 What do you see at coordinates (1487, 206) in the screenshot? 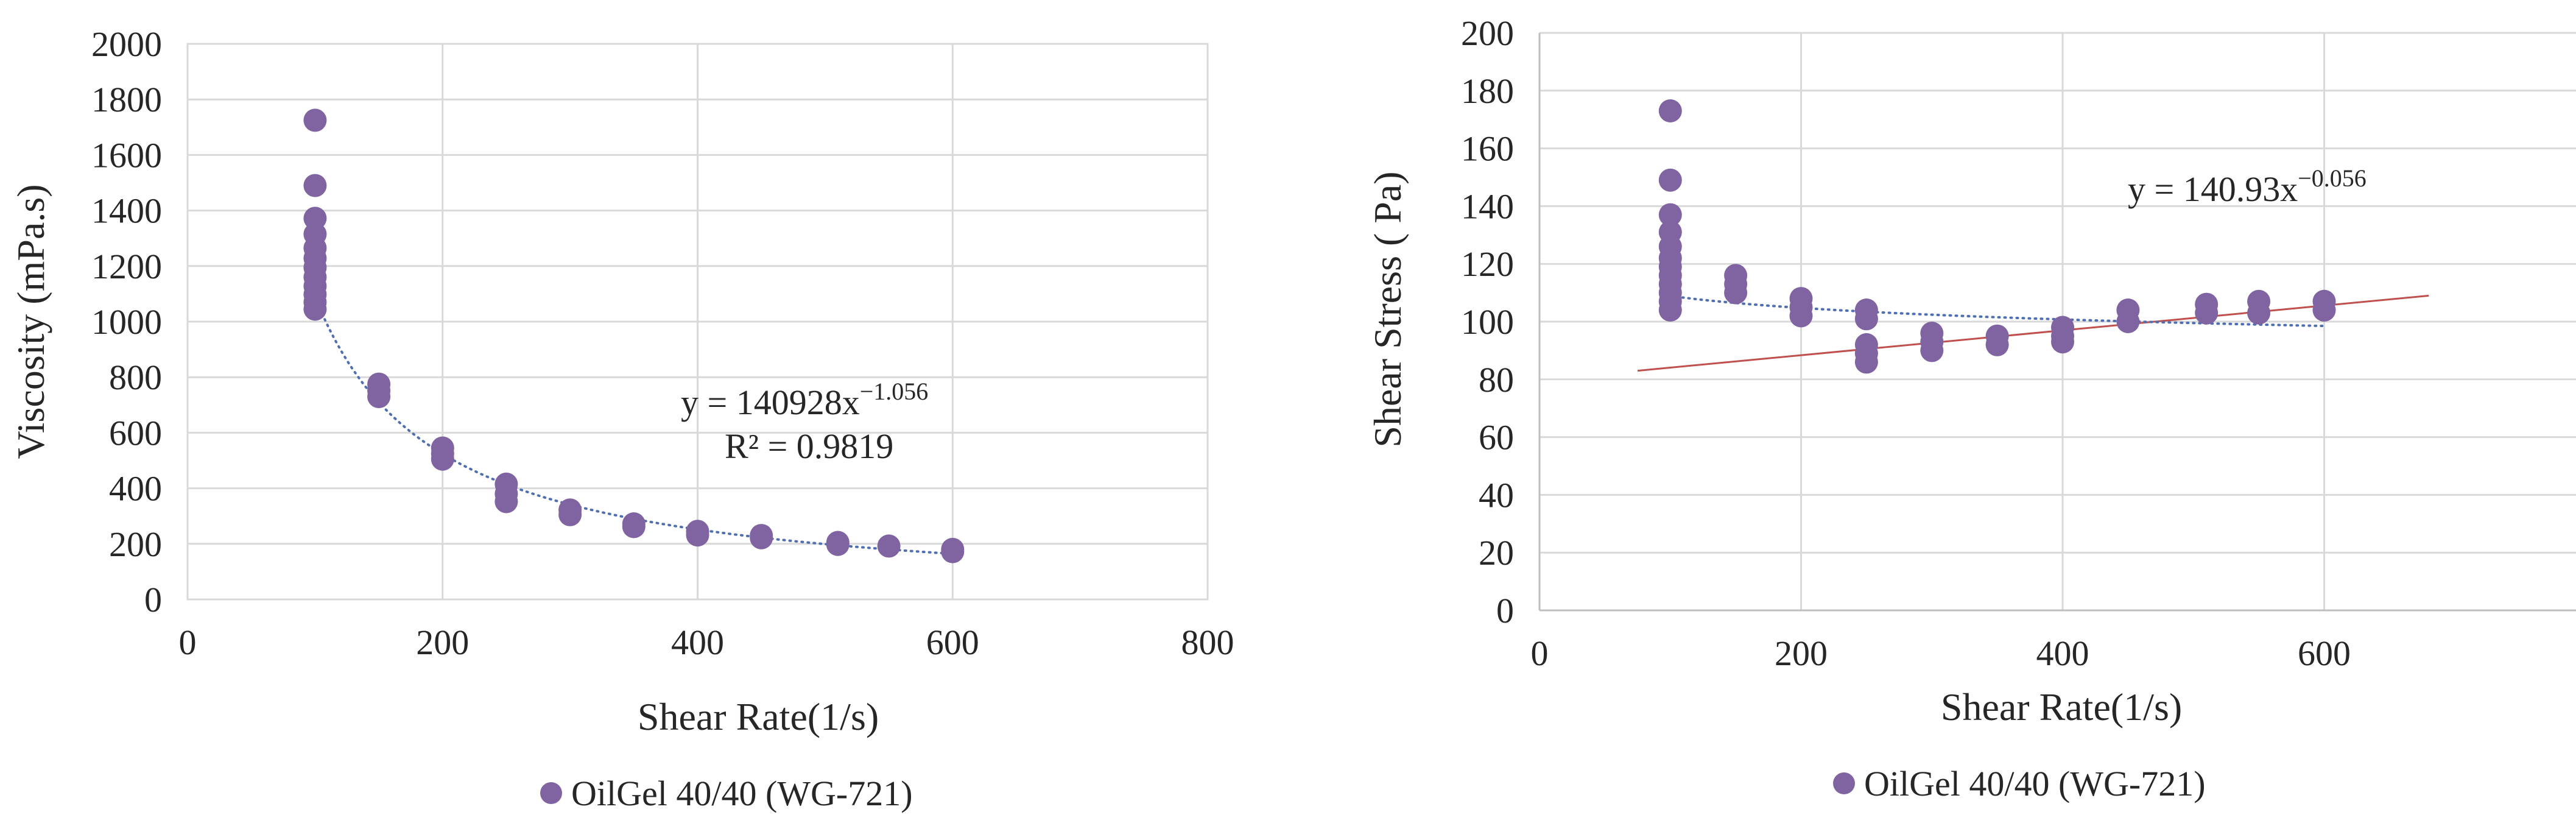
I see `y-tick-label: 140` at bounding box center [1487, 206].